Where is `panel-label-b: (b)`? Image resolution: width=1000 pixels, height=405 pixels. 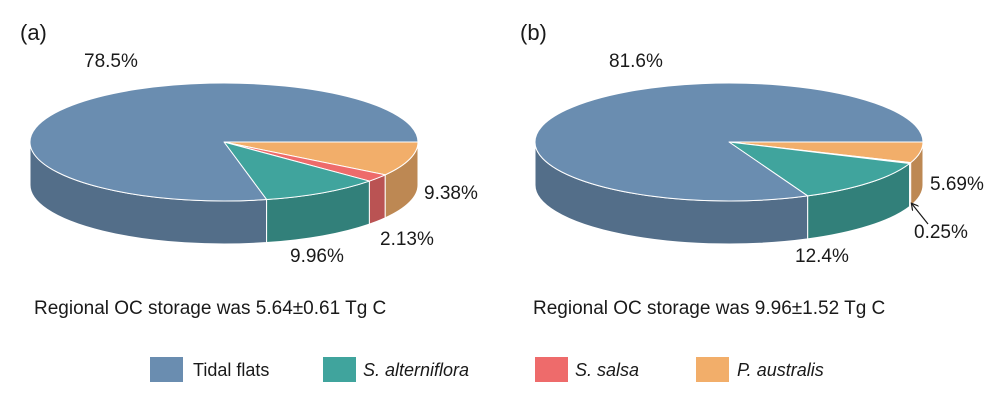 panel-label-b: (b) is located at coordinates (533, 32).